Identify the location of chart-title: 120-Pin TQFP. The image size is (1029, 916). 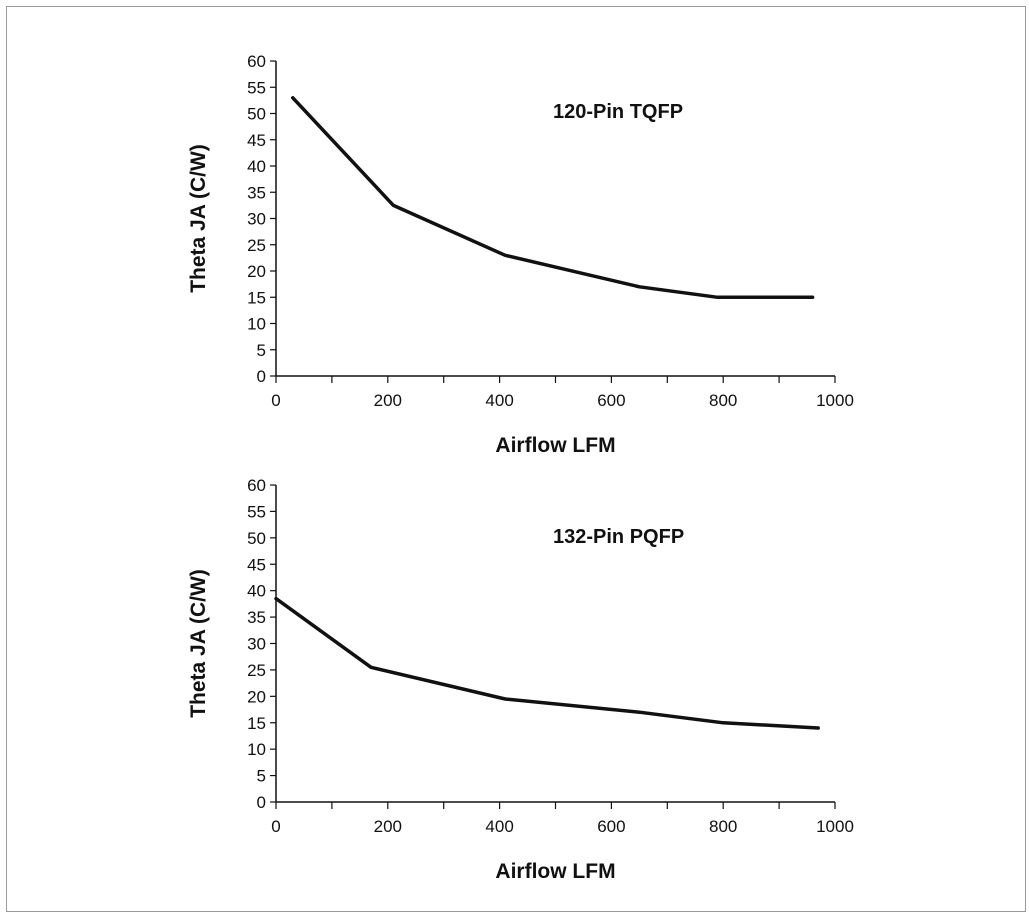
(618, 112).